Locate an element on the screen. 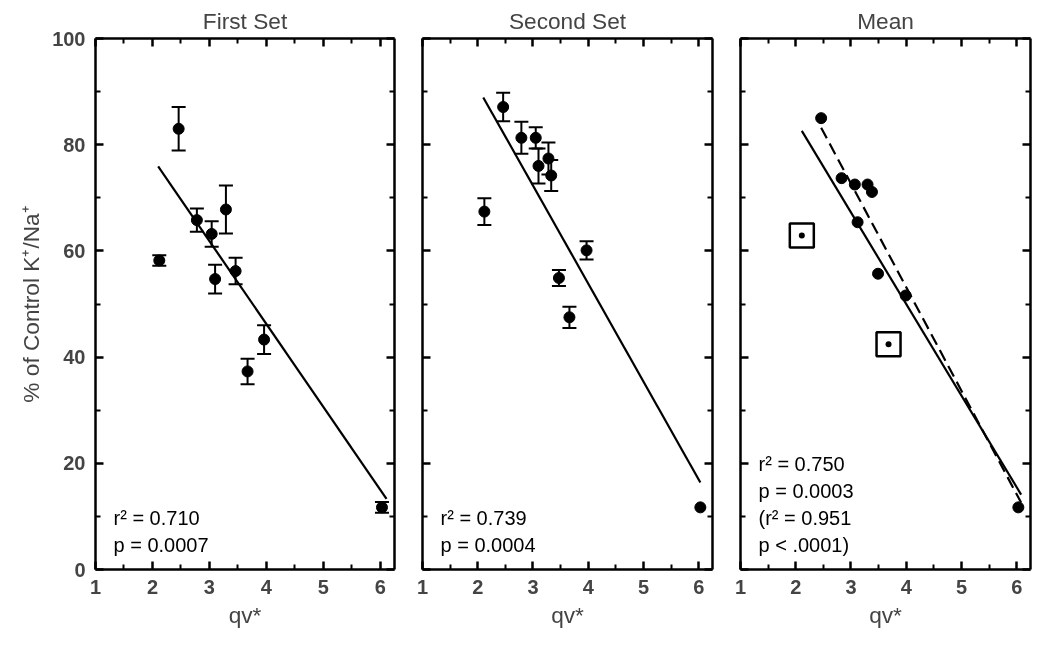 Image resolution: width=1047 pixels, height=645 pixels. annotation: p = 0.0007 is located at coordinates (161, 544).